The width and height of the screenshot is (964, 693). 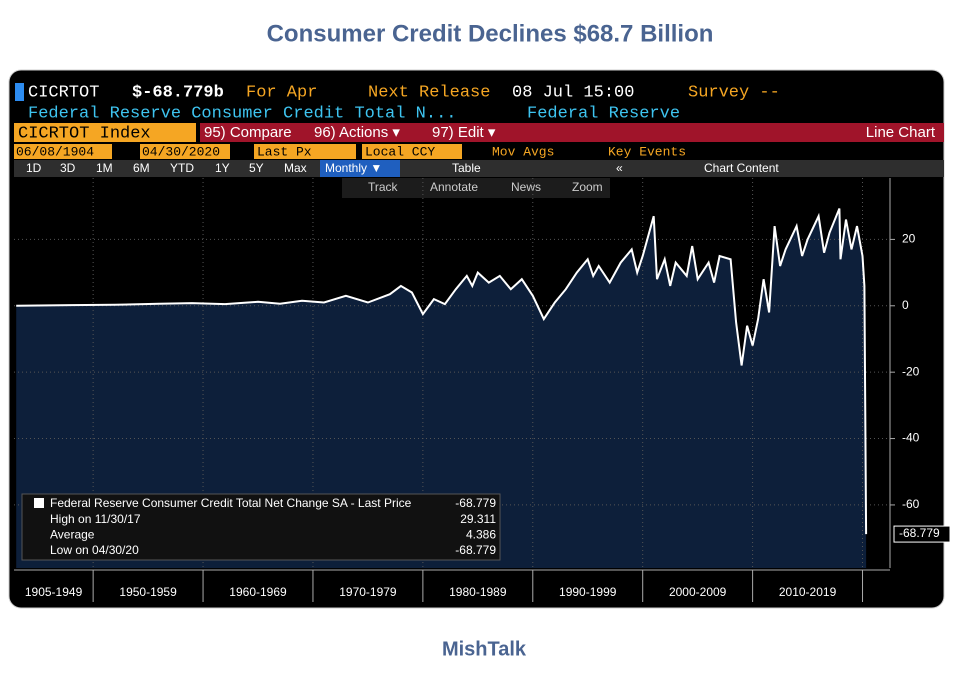 What do you see at coordinates (429, 92) in the screenshot?
I see `next-release-label: Next Release` at bounding box center [429, 92].